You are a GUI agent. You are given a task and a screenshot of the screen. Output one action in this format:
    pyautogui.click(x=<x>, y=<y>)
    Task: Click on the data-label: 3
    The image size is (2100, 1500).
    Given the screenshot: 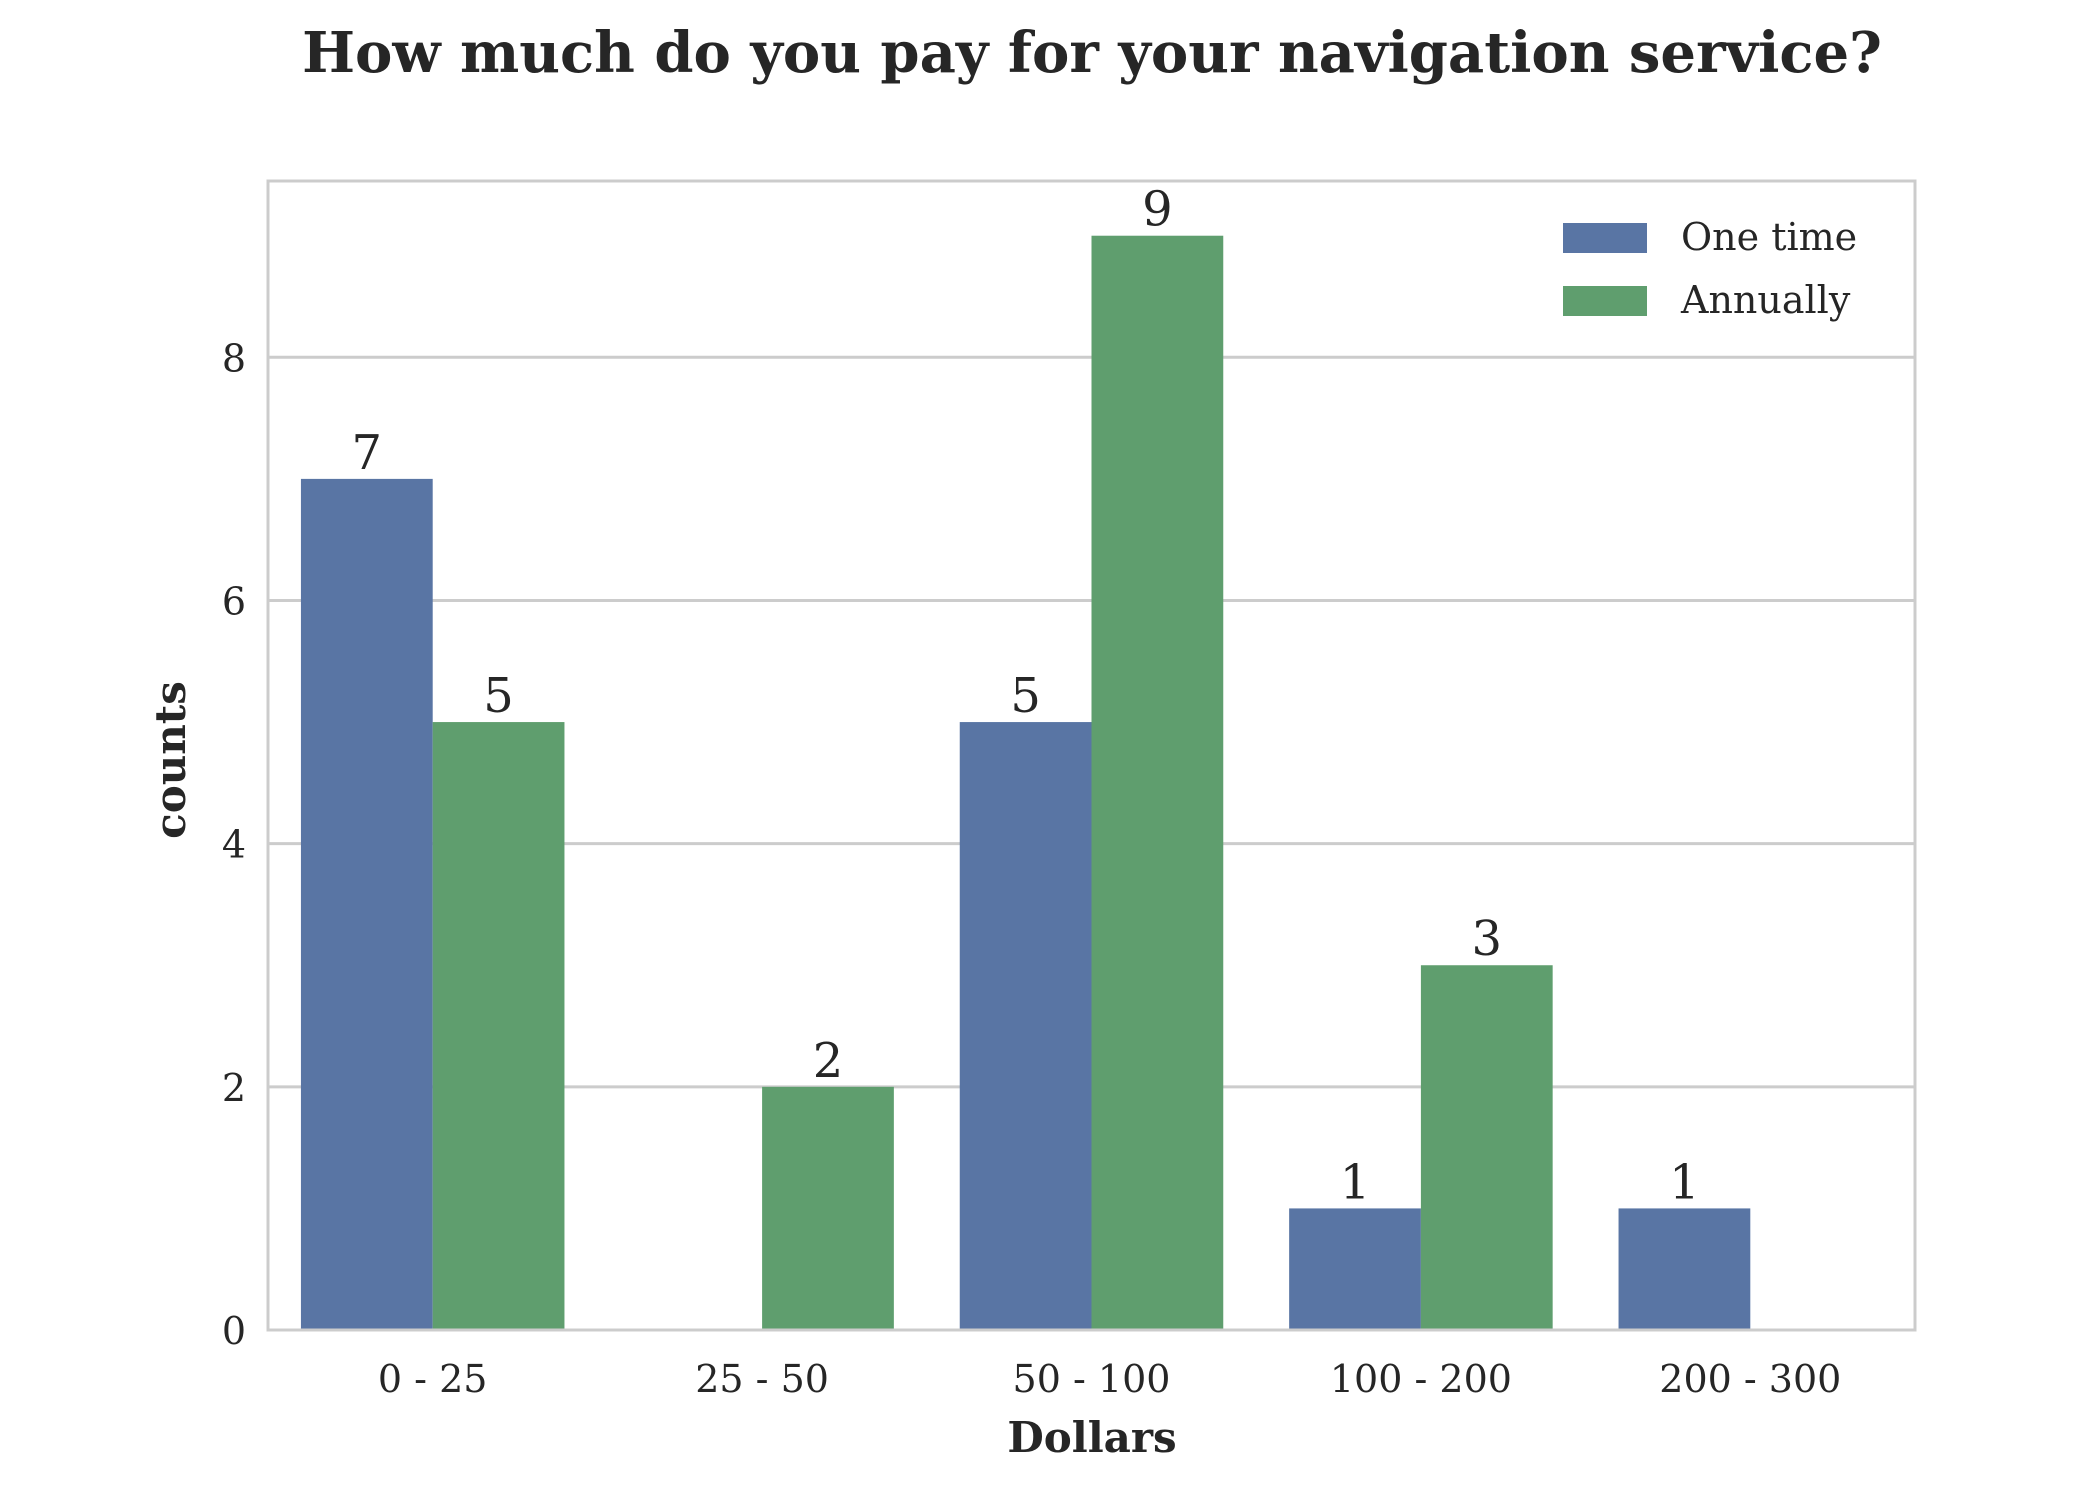 What is the action you would take?
    pyautogui.click(x=1487, y=939)
    